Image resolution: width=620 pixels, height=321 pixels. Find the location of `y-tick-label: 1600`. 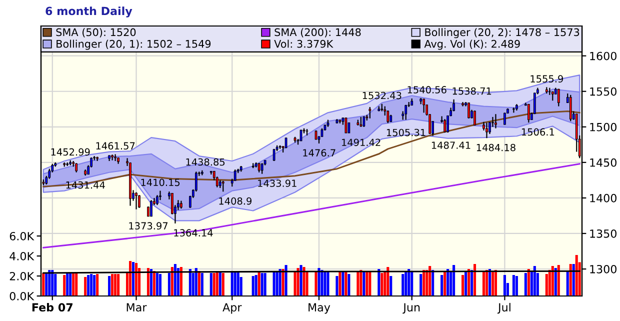

y-tick-label: 1600 is located at coordinates (603, 56).